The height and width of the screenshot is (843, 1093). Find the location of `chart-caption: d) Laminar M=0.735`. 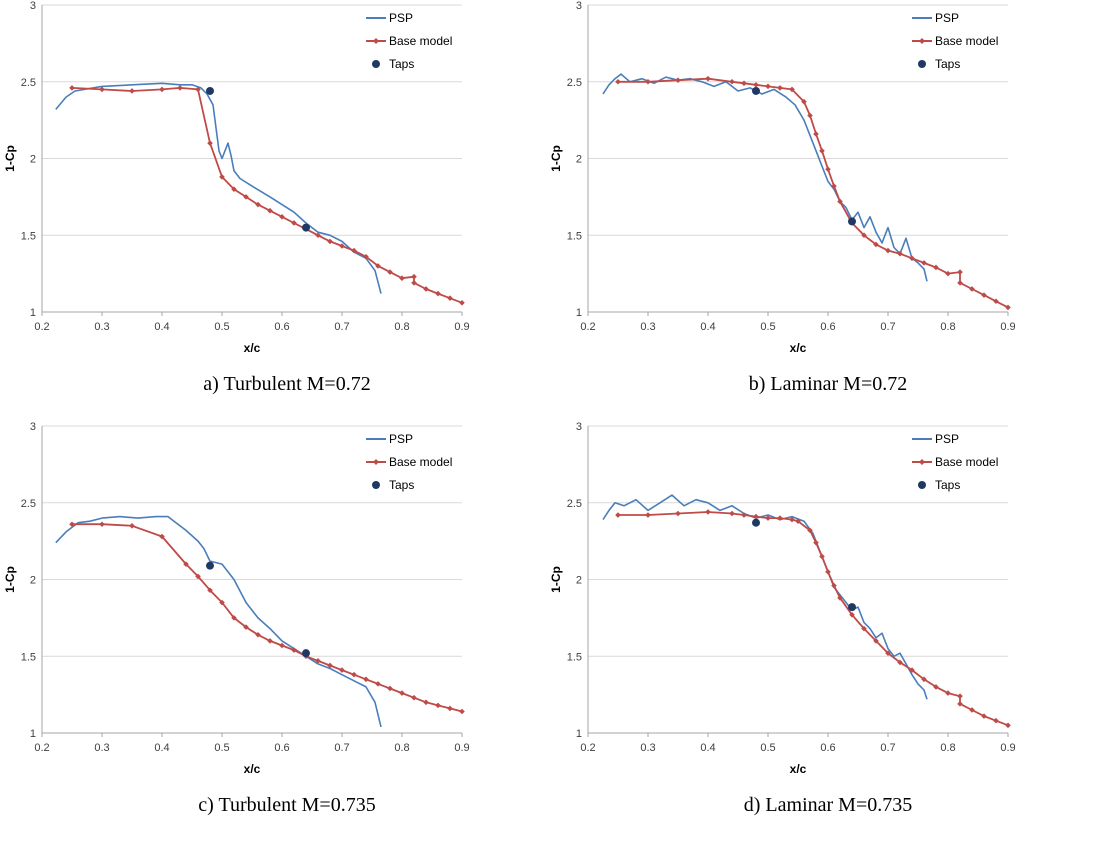

chart-caption: d) Laminar M=0.735 is located at coordinates (828, 805).